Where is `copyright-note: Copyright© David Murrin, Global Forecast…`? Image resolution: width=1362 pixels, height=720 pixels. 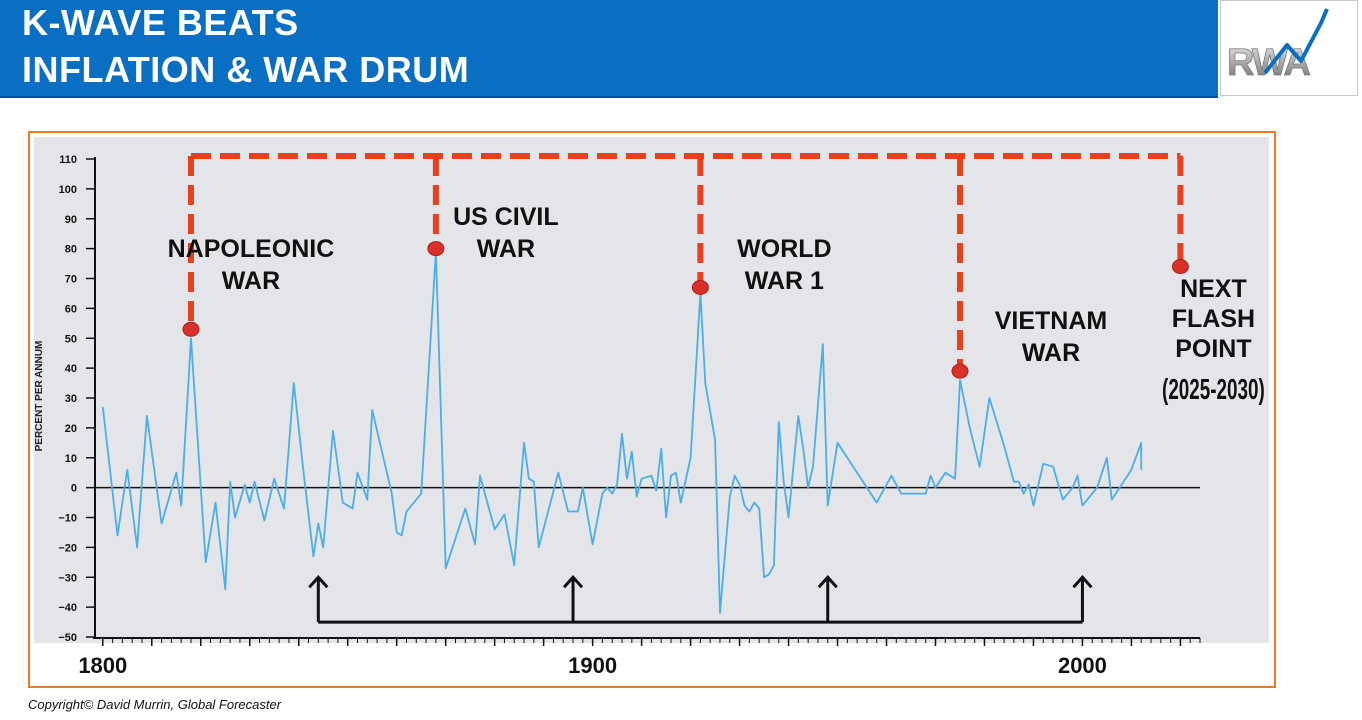 copyright-note: Copyright© David Murrin, Global Forecast… is located at coordinates (155, 704).